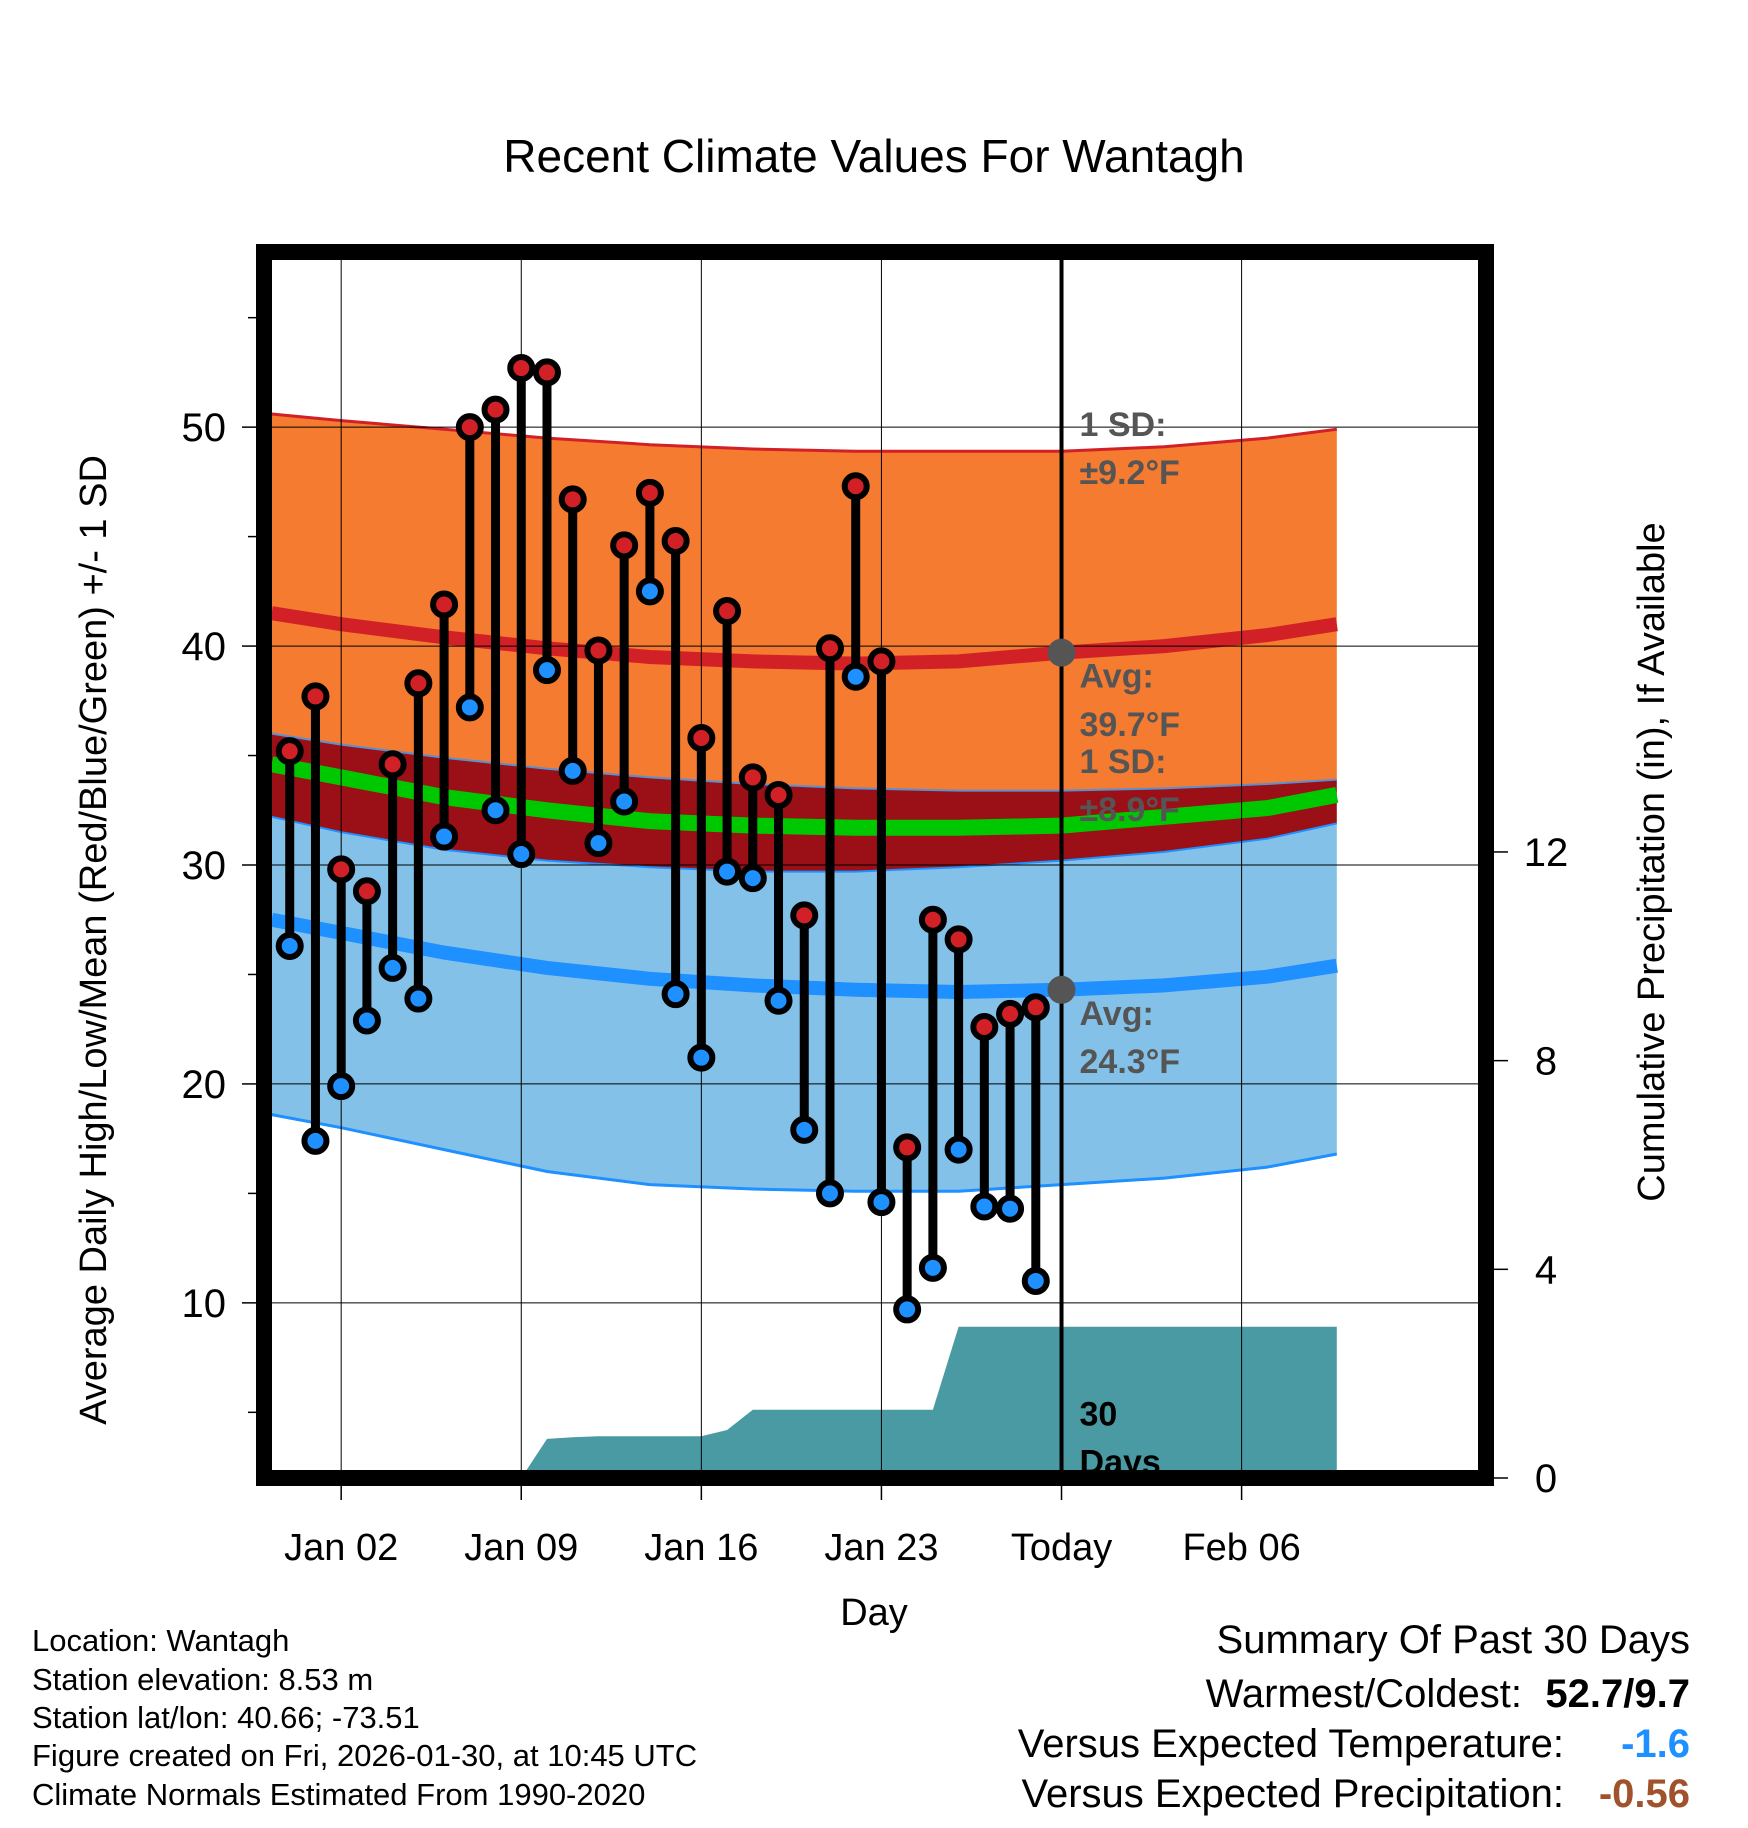  Describe the element at coordinates (204, 428) in the screenshot. I see `y-tick-label: 50` at that location.